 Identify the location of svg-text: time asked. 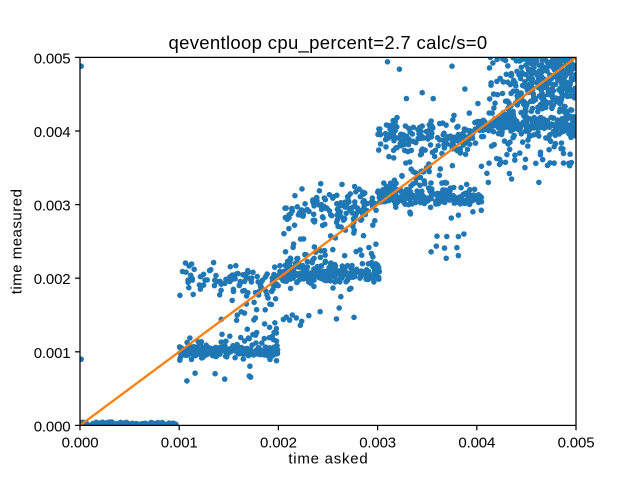
(328, 459).